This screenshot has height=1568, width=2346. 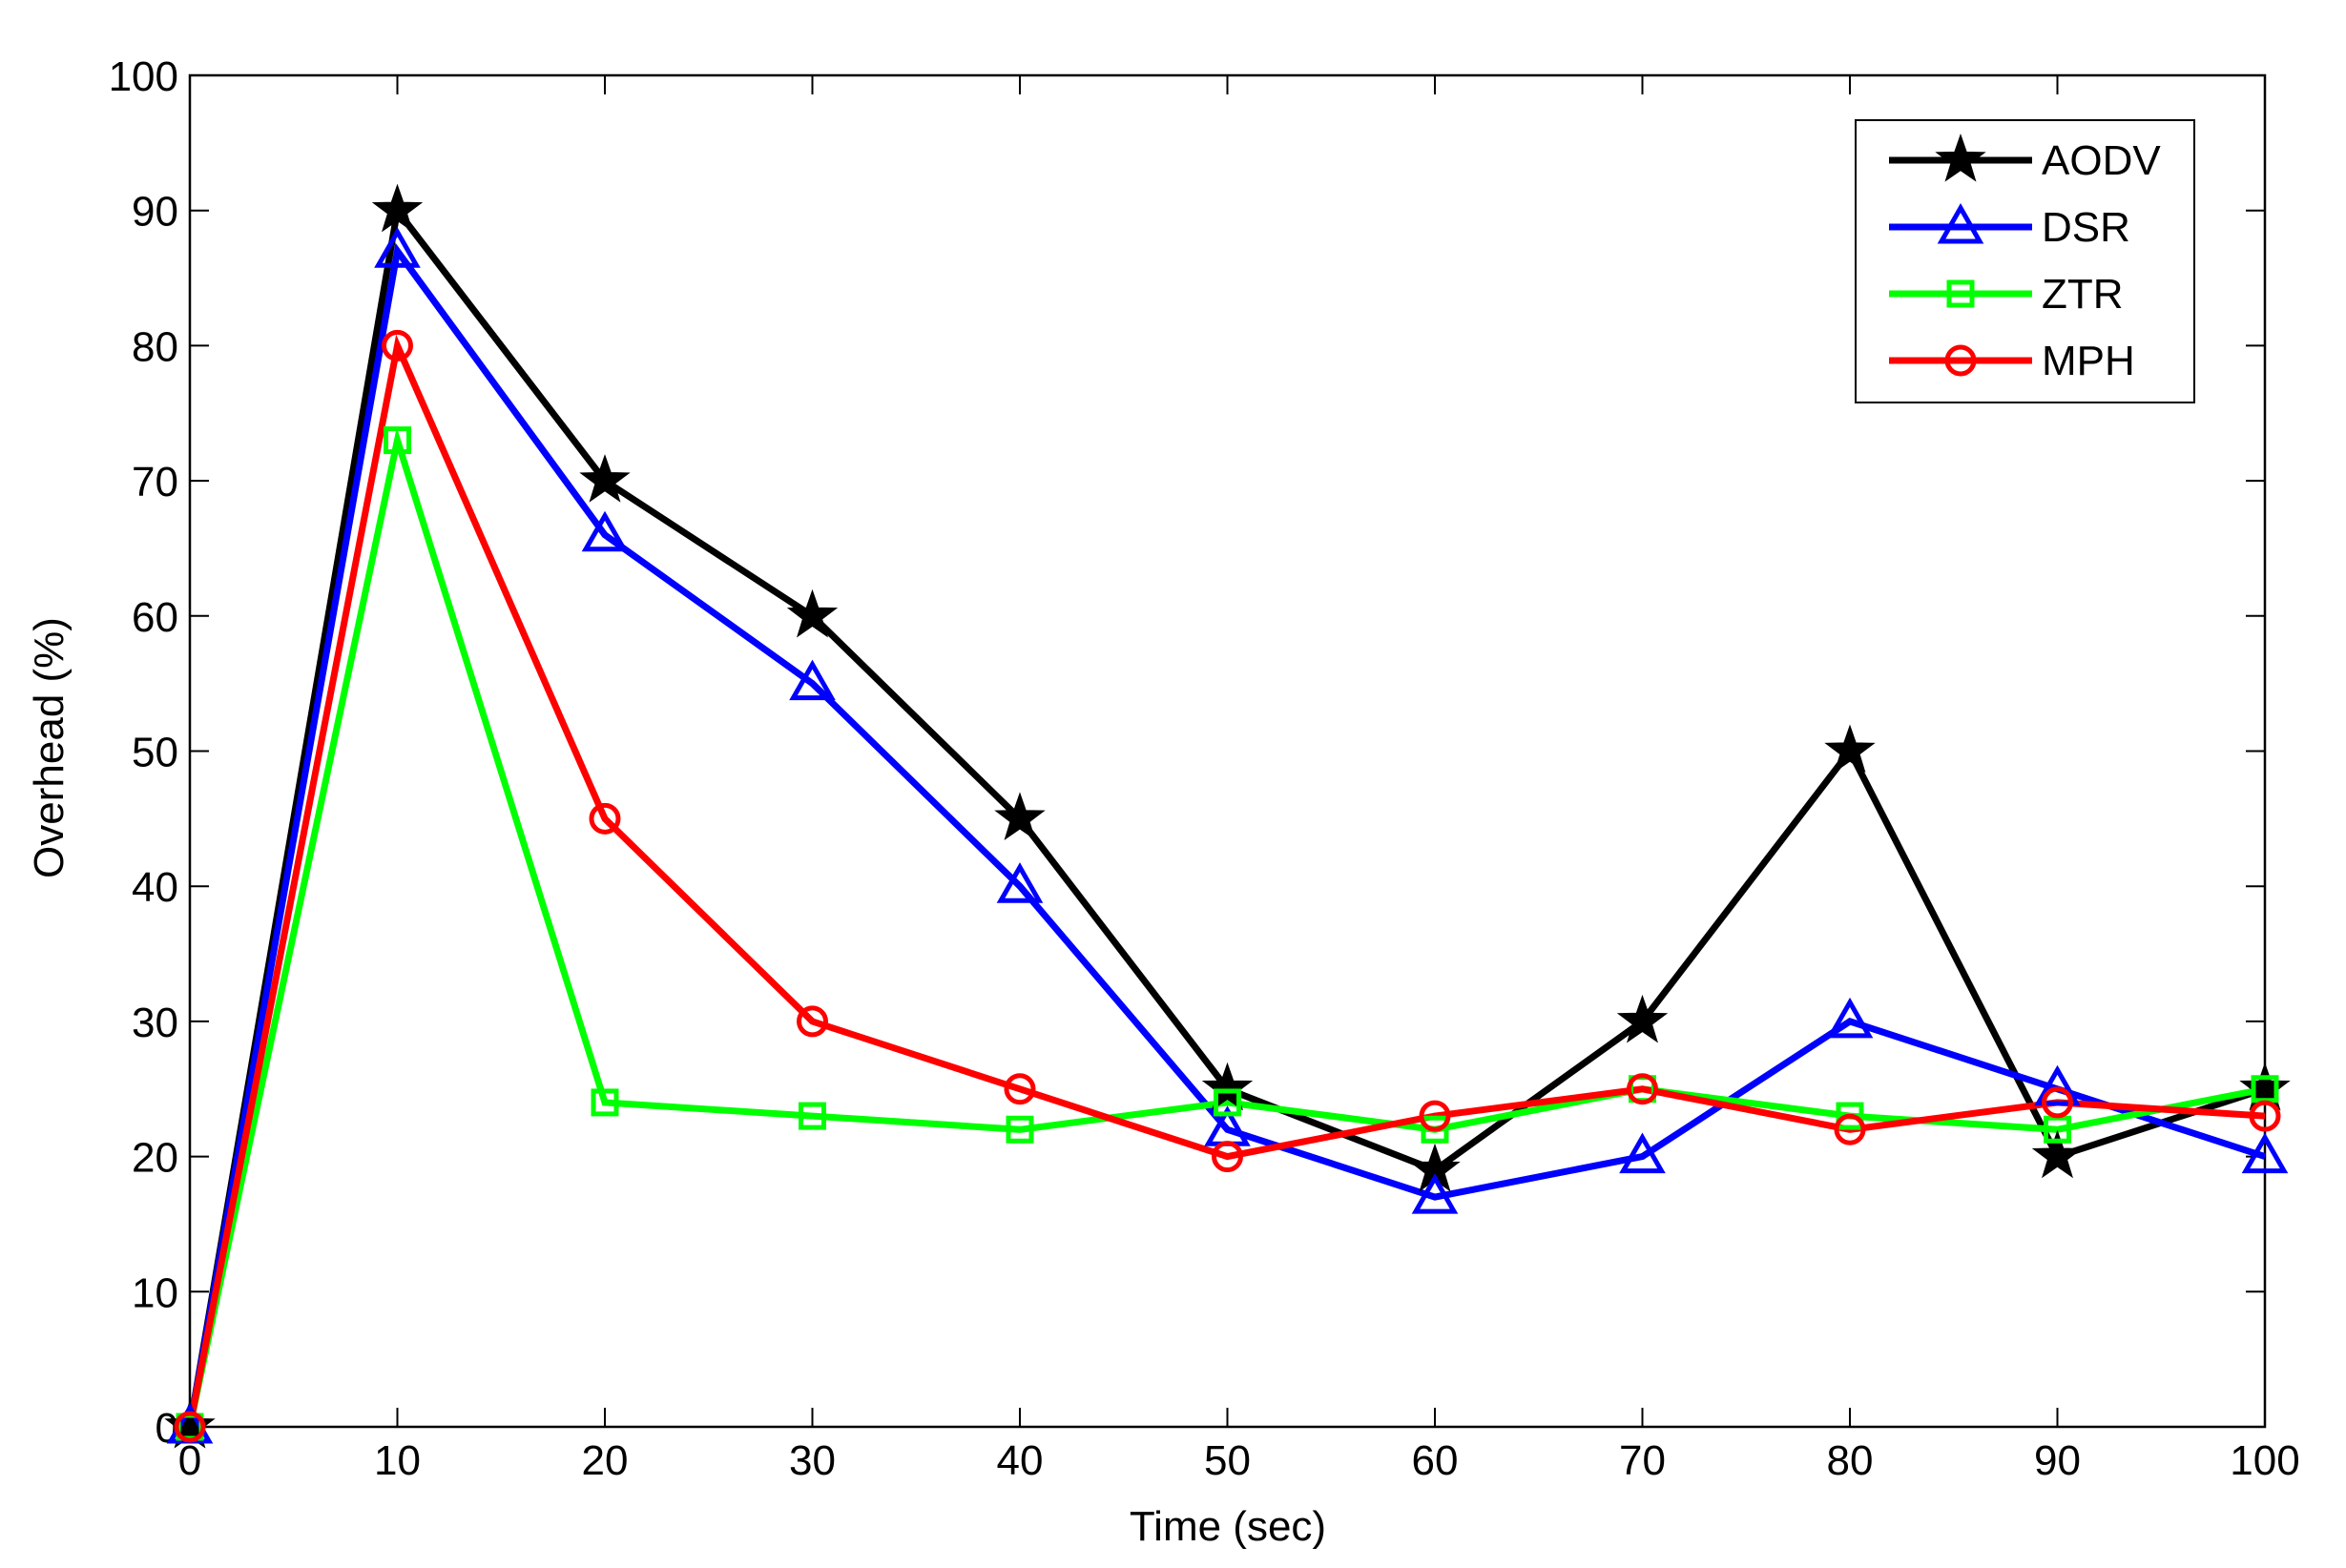 What do you see at coordinates (190, 1460) in the screenshot?
I see `x-tick-label: 0` at bounding box center [190, 1460].